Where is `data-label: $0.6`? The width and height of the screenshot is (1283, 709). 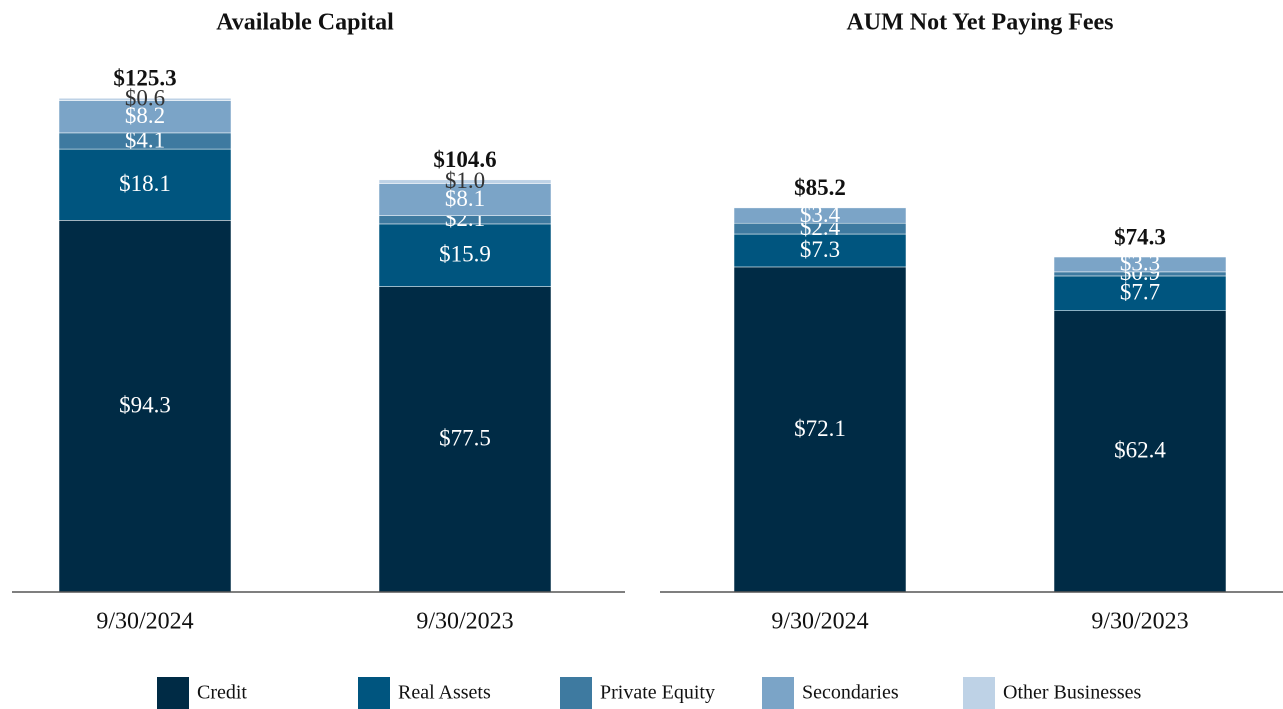 data-label: $0.6 is located at coordinates (145, 98).